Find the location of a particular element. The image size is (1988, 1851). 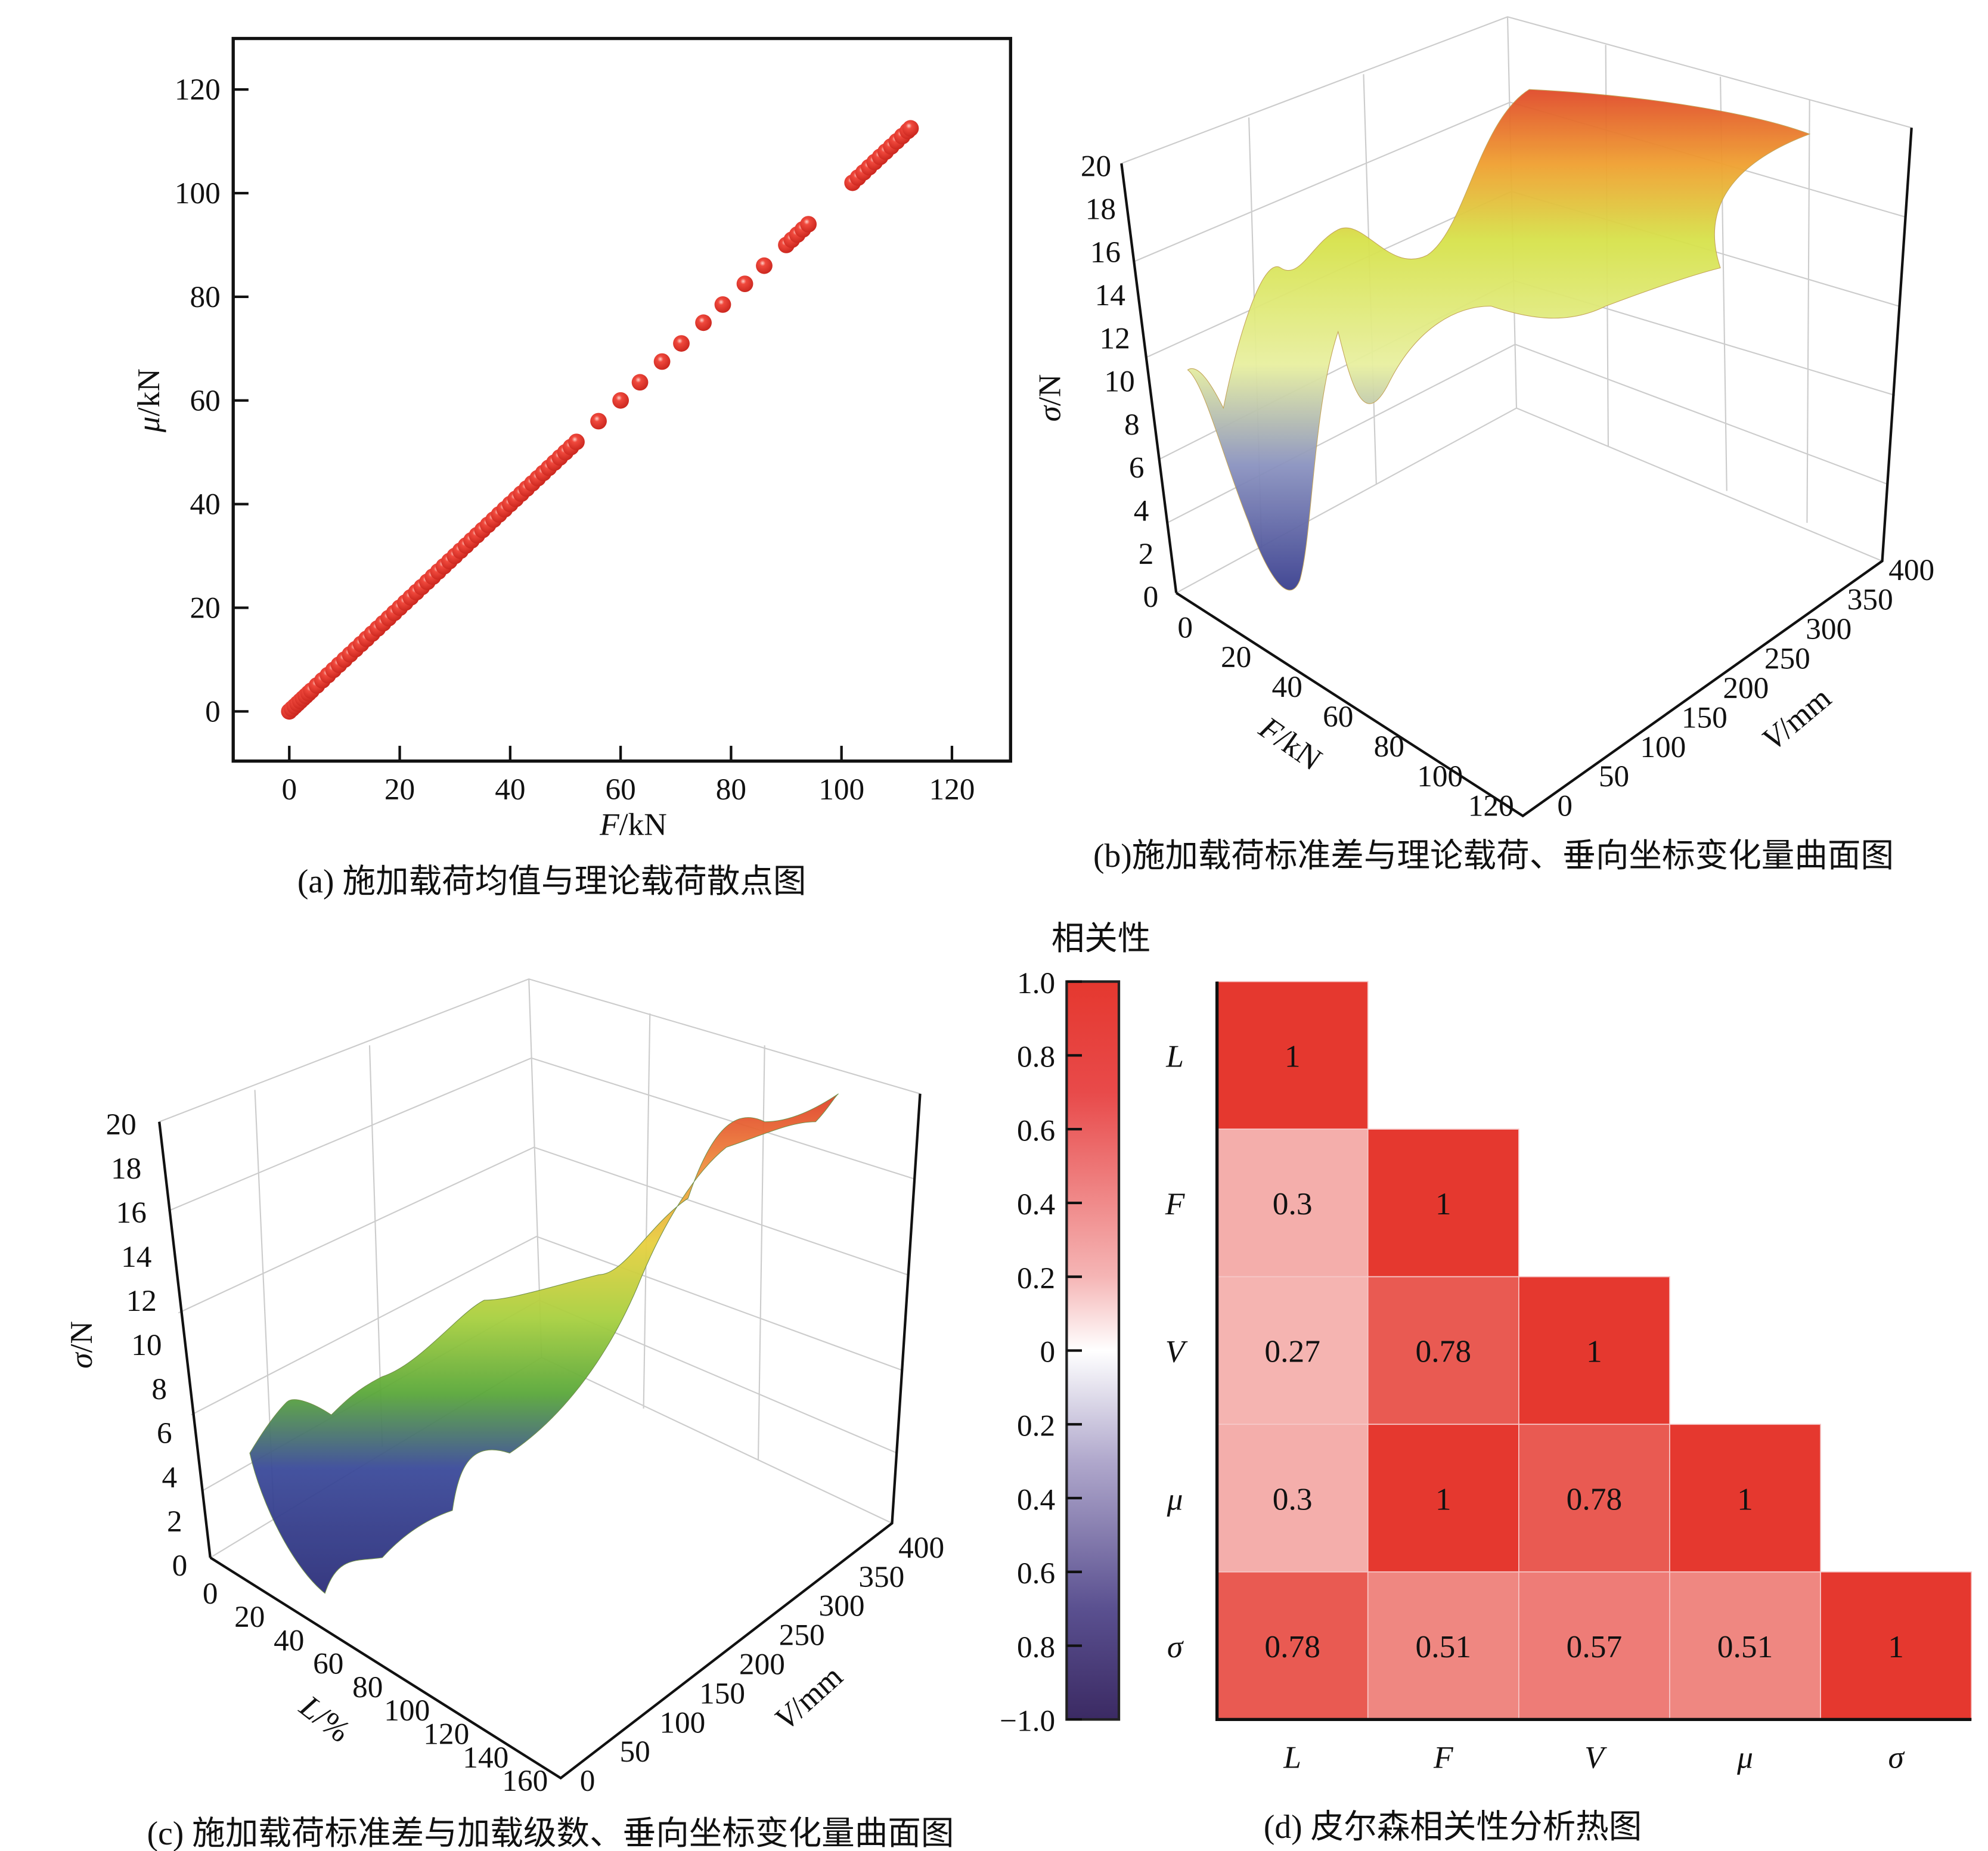

row-label: σ is located at coordinates (1175, 1646).